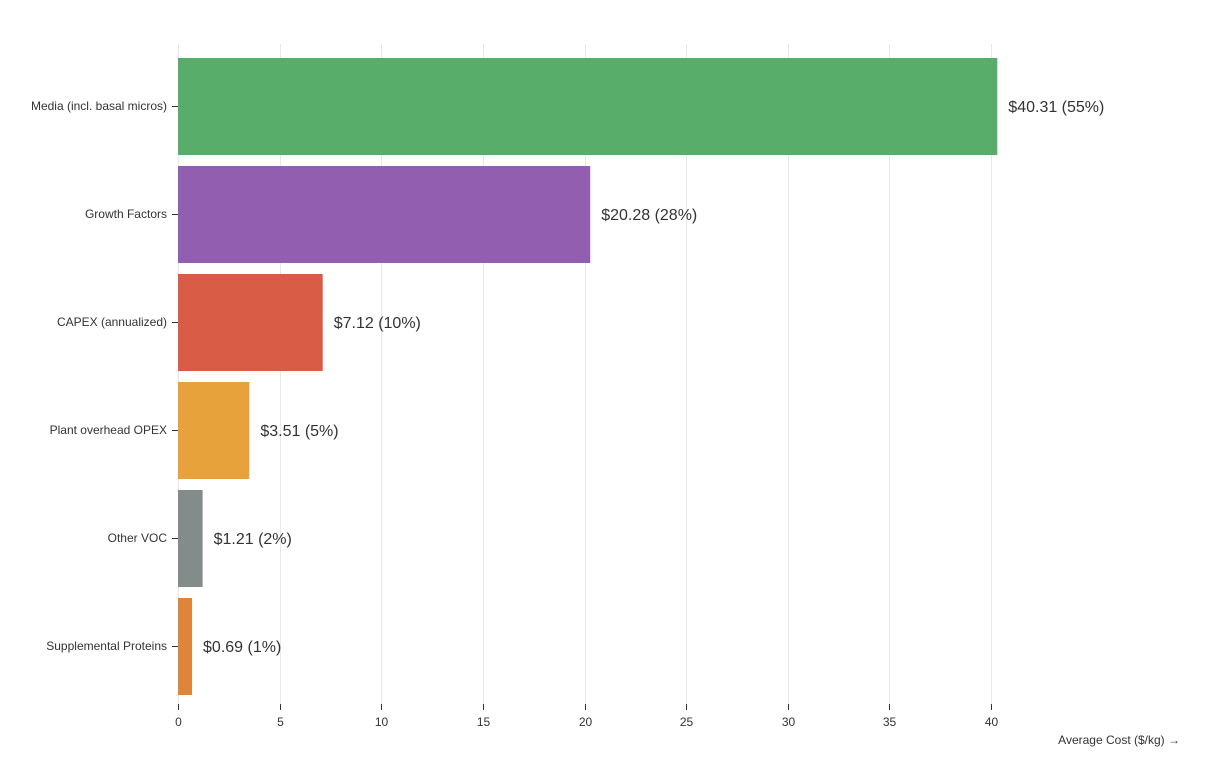 Image resolution: width=1222 pixels, height=760 pixels. Describe the element at coordinates (106, 646) in the screenshot. I see `category-label-5: Supplemental Proteins` at that location.